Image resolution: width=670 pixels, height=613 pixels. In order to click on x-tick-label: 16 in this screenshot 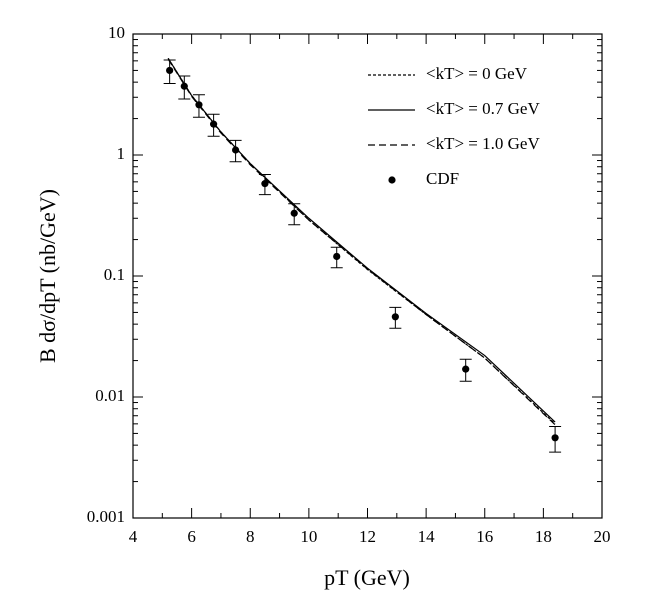, I will do `click(484, 536)`.